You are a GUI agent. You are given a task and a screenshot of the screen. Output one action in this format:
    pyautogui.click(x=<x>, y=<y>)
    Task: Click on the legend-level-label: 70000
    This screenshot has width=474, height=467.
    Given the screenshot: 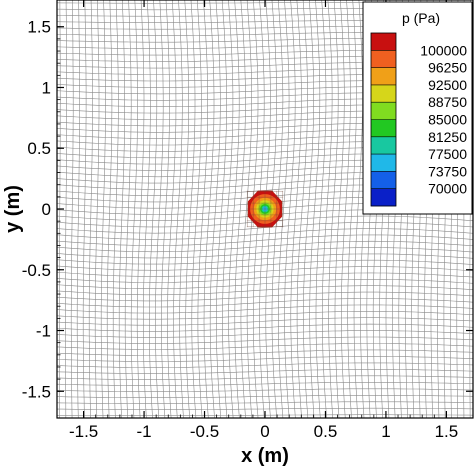 What is the action you would take?
    pyautogui.click(x=447, y=189)
    